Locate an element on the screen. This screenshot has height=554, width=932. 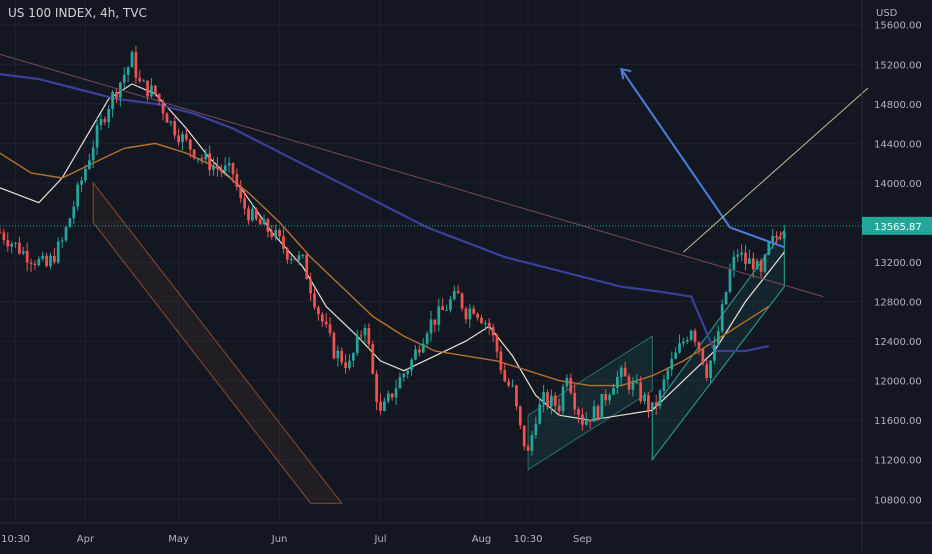
forecast-line is located at coordinates (776, 170).